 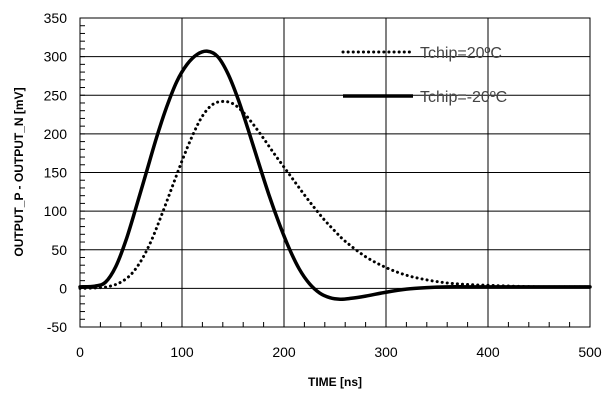 I want to click on x-tick-label: 200, so click(x=284, y=352).